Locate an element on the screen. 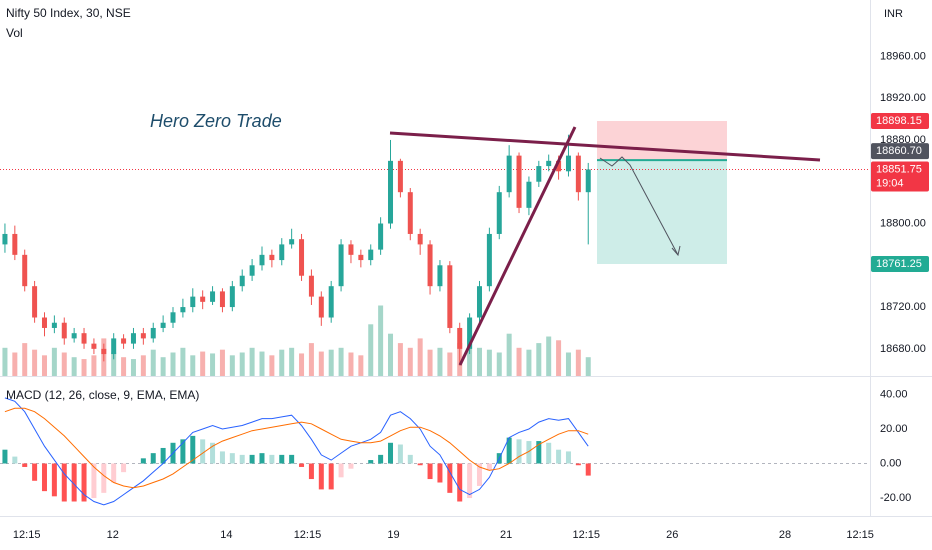 This screenshot has width=932, height=550. target-zone is located at coordinates (662, 212).